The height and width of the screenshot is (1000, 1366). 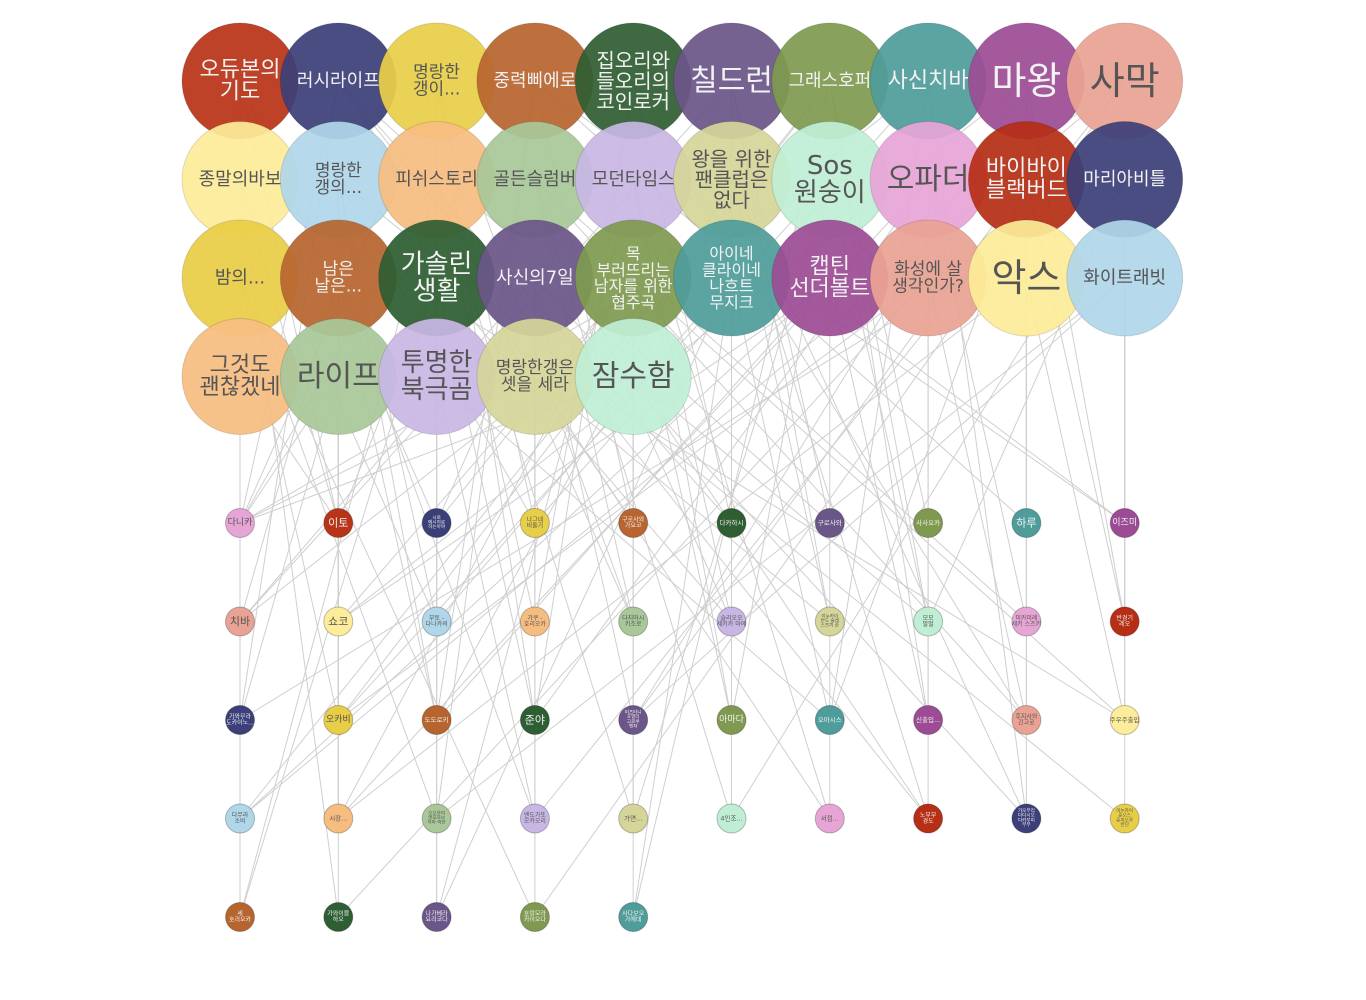 I want to click on character-node: 하루, so click(x=1026, y=523).